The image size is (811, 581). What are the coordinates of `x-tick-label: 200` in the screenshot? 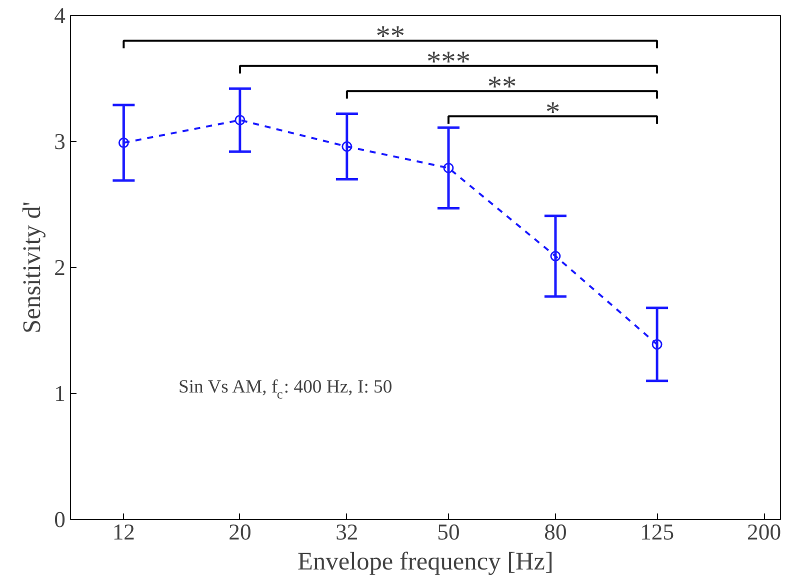 It's located at (764, 532).